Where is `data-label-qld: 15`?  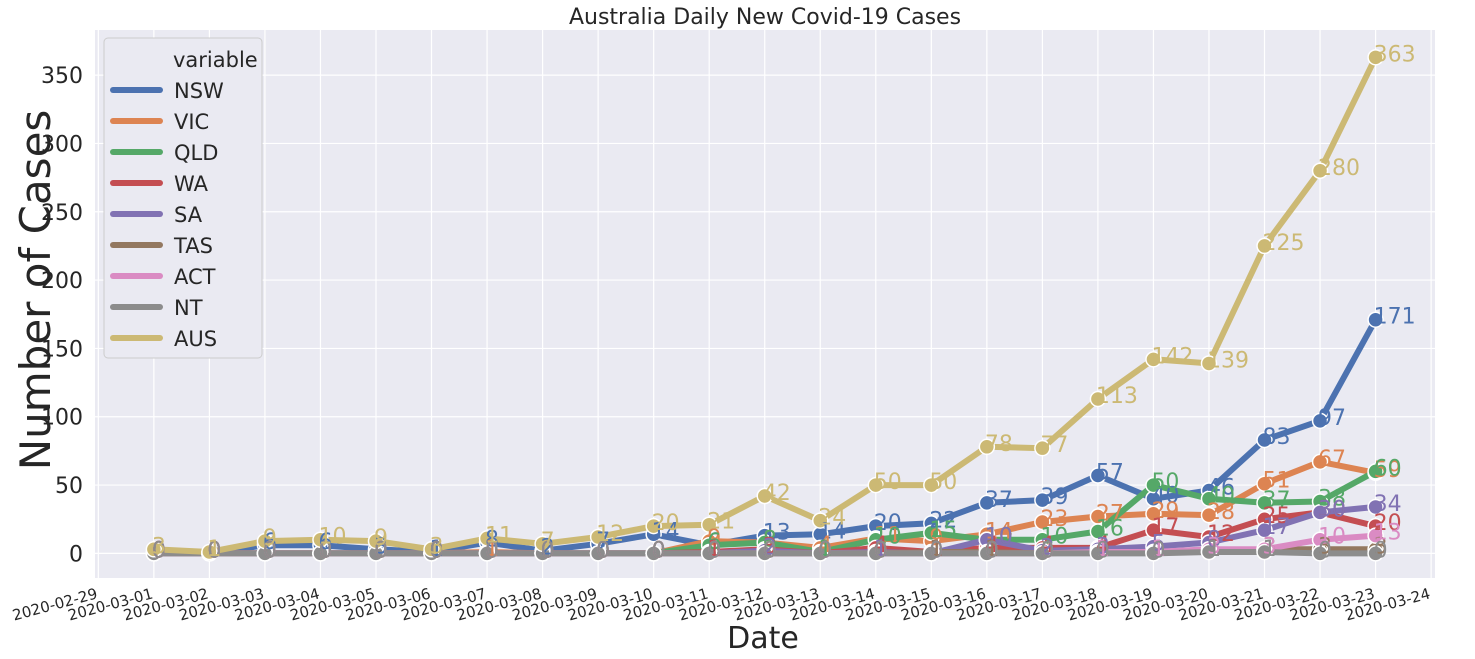 data-label-qld: 15 is located at coordinates (943, 530).